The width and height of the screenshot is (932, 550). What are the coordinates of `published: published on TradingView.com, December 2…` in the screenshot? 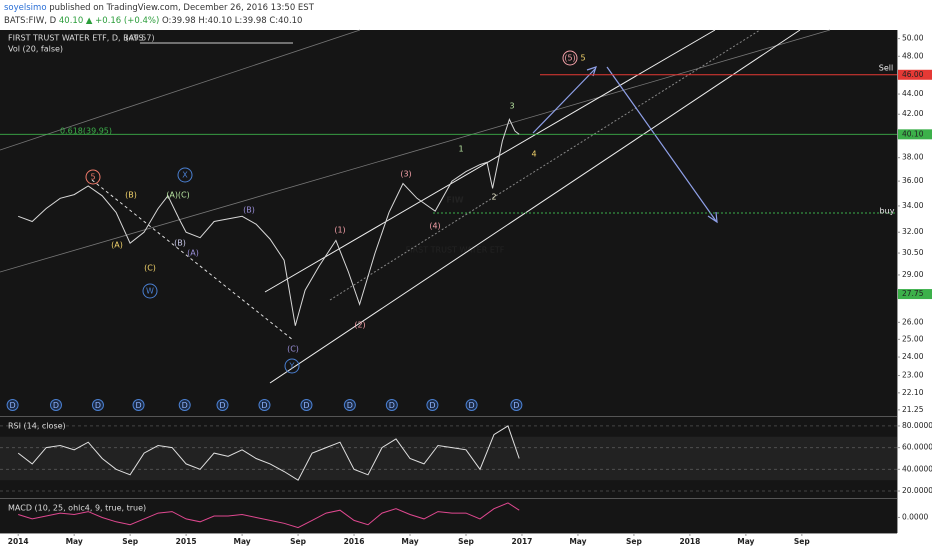 It's located at (181, 8).